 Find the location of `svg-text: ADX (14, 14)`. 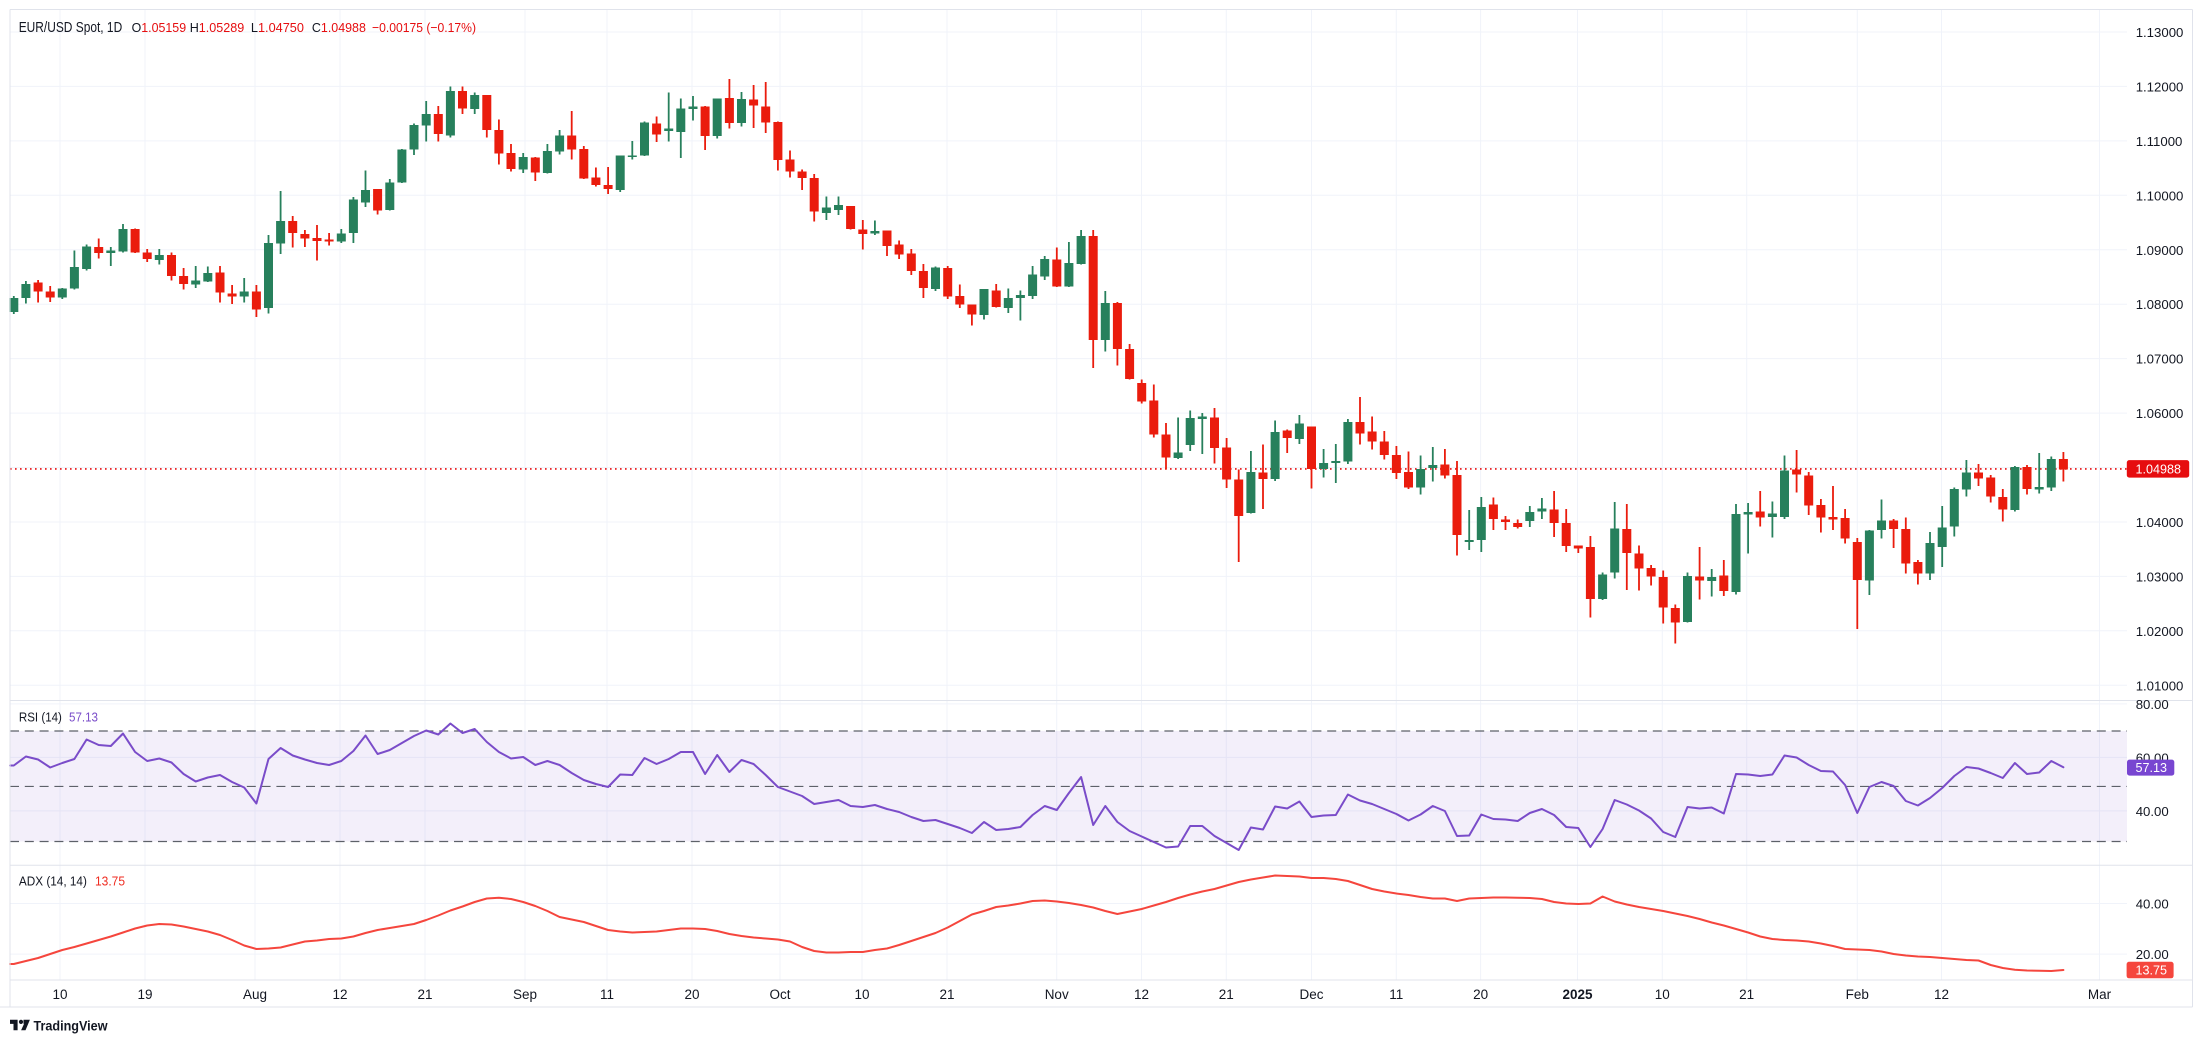

svg-text: ADX (14, 14) is located at coordinates (53, 882).